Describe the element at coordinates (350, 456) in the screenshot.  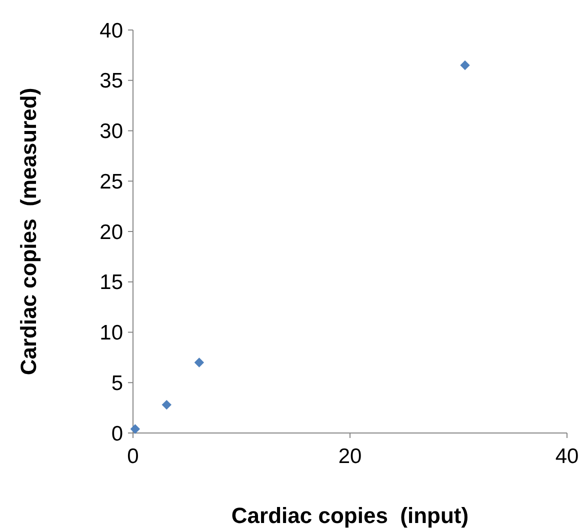
I see `x-tick-label: 20` at that location.